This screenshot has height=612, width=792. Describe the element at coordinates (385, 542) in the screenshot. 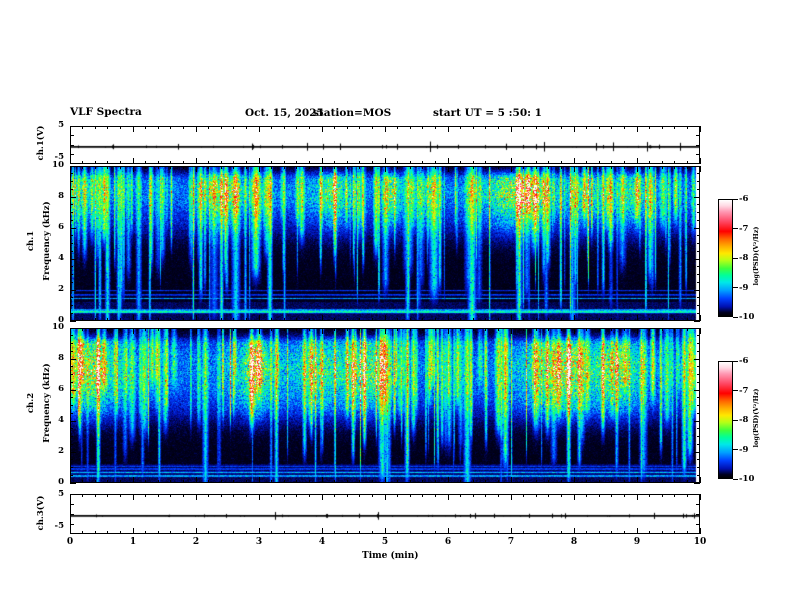

I see `x-tick-label: 5` at that location.